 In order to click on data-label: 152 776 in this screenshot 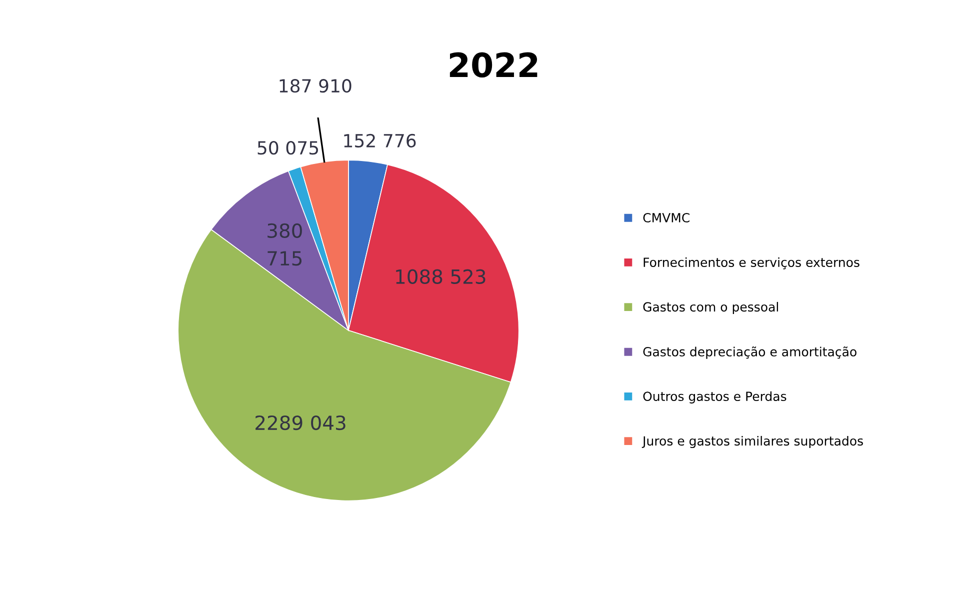, I will do `click(380, 141)`.